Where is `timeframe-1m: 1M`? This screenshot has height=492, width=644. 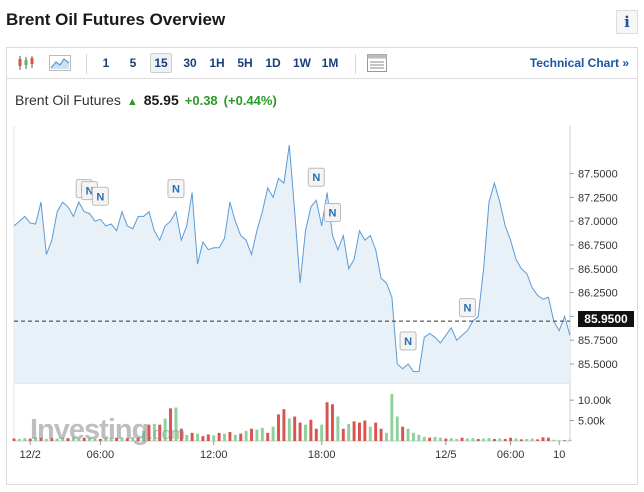
timeframe-1m: 1M is located at coordinates (330, 63).